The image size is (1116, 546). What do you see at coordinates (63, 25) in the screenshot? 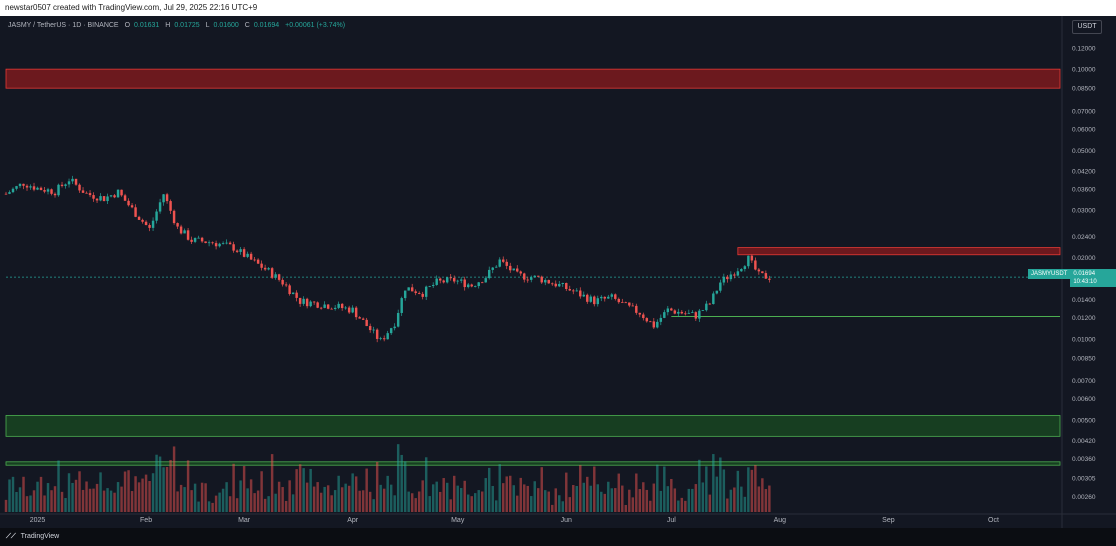
I see `symbol-title: JASMY / TetherUS · 1D · BINANCE` at bounding box center [63, 25].